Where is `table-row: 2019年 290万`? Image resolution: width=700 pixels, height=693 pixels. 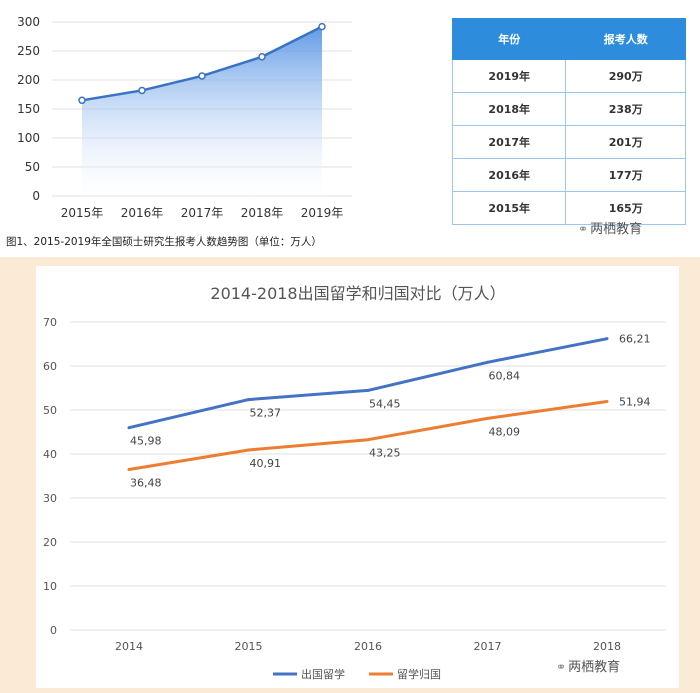
table-row: 2019年 290万 is located at coordinates (568, 76).